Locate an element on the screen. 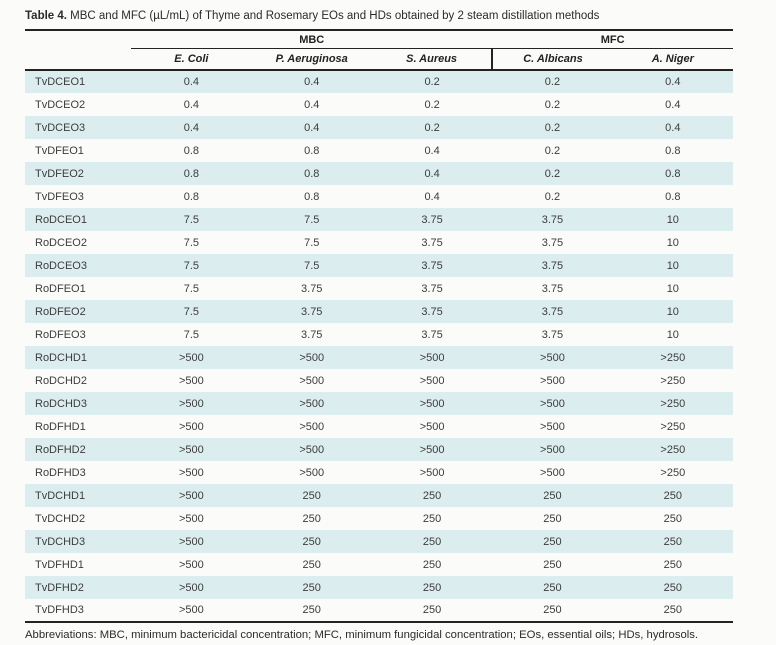  sample-label-cell: RoDFHD1 is located at coordinates (60, 426).